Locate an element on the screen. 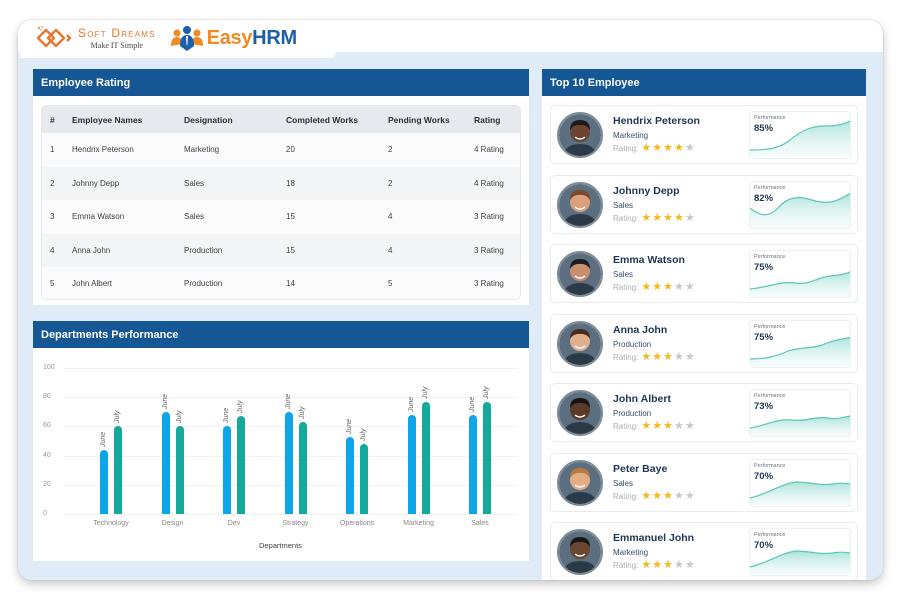  employee-name: Emmanuel John is located at coordinates (654, 538).